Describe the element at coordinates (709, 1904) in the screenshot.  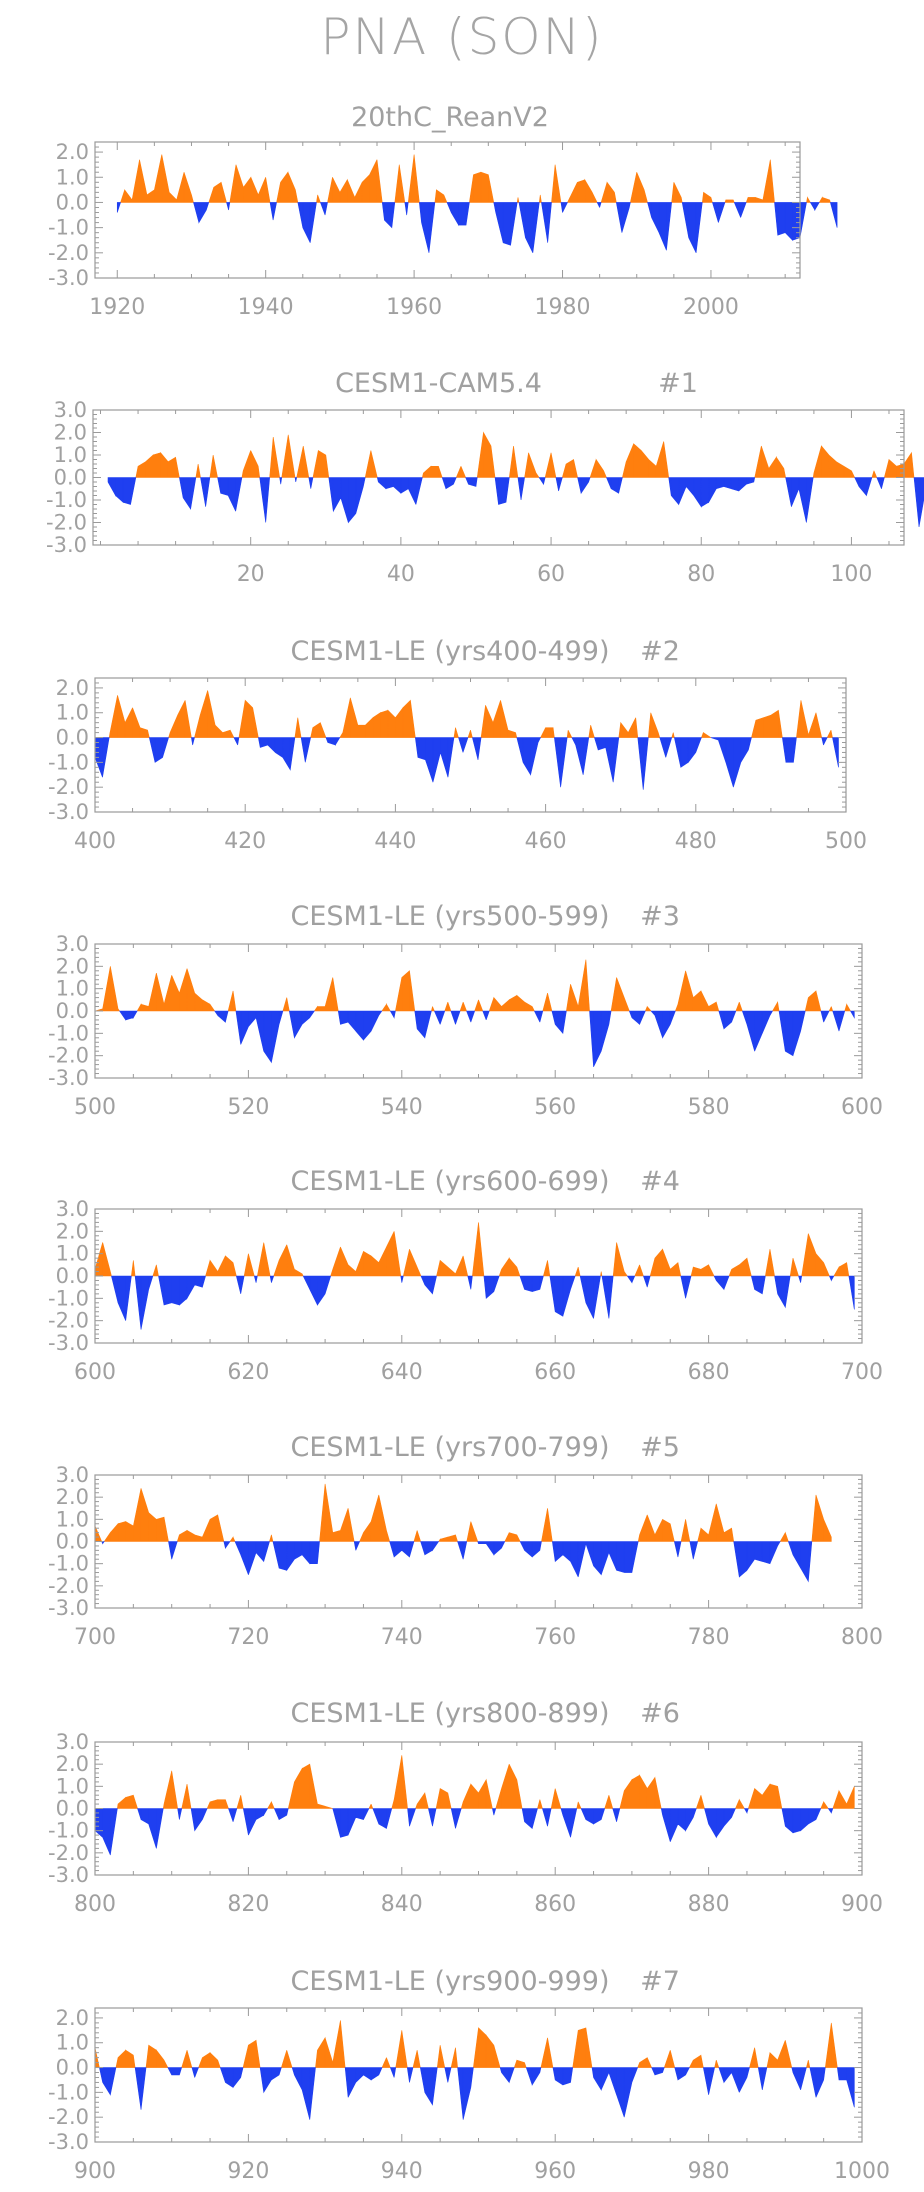
I see `x-tick-label: 880` at that location.